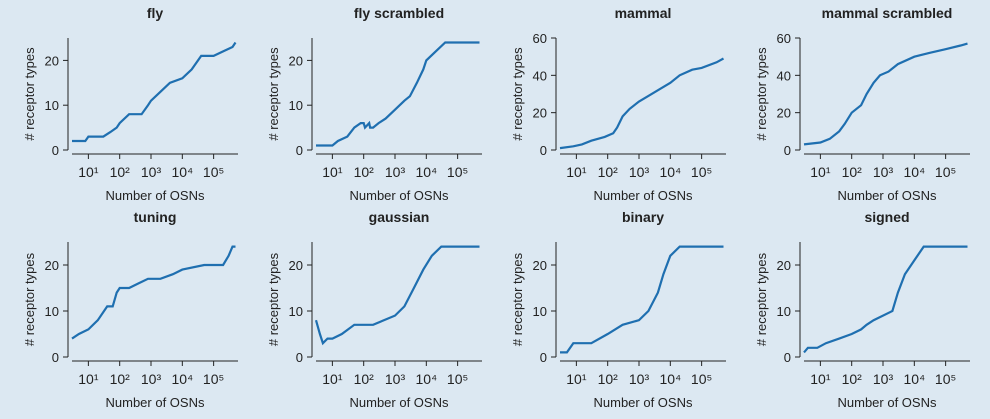 The width and height of the screenshot is (990, 419). What do you see at coordinates (155, 217) in the screenshot?
I see `subplot-title: tuning` at bounding box center [155, 217].